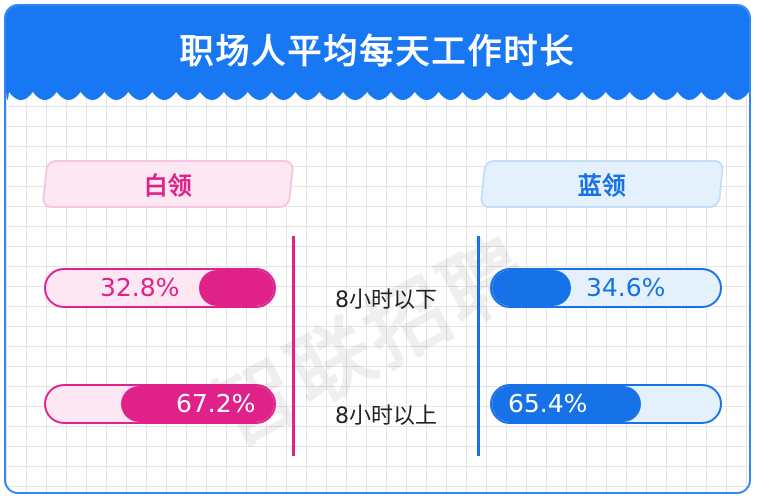  Describe the element at coordinates (626, 287) in the screenshot. I see `data-label-blue-collar-under-8h: 34.6%` at that location.